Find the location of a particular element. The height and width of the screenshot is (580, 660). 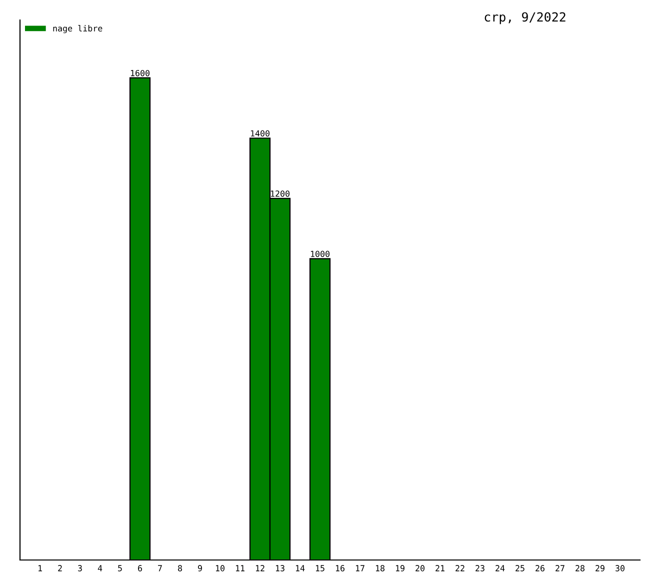

x-tick-label: 12 is located at coordinates (260, 568).